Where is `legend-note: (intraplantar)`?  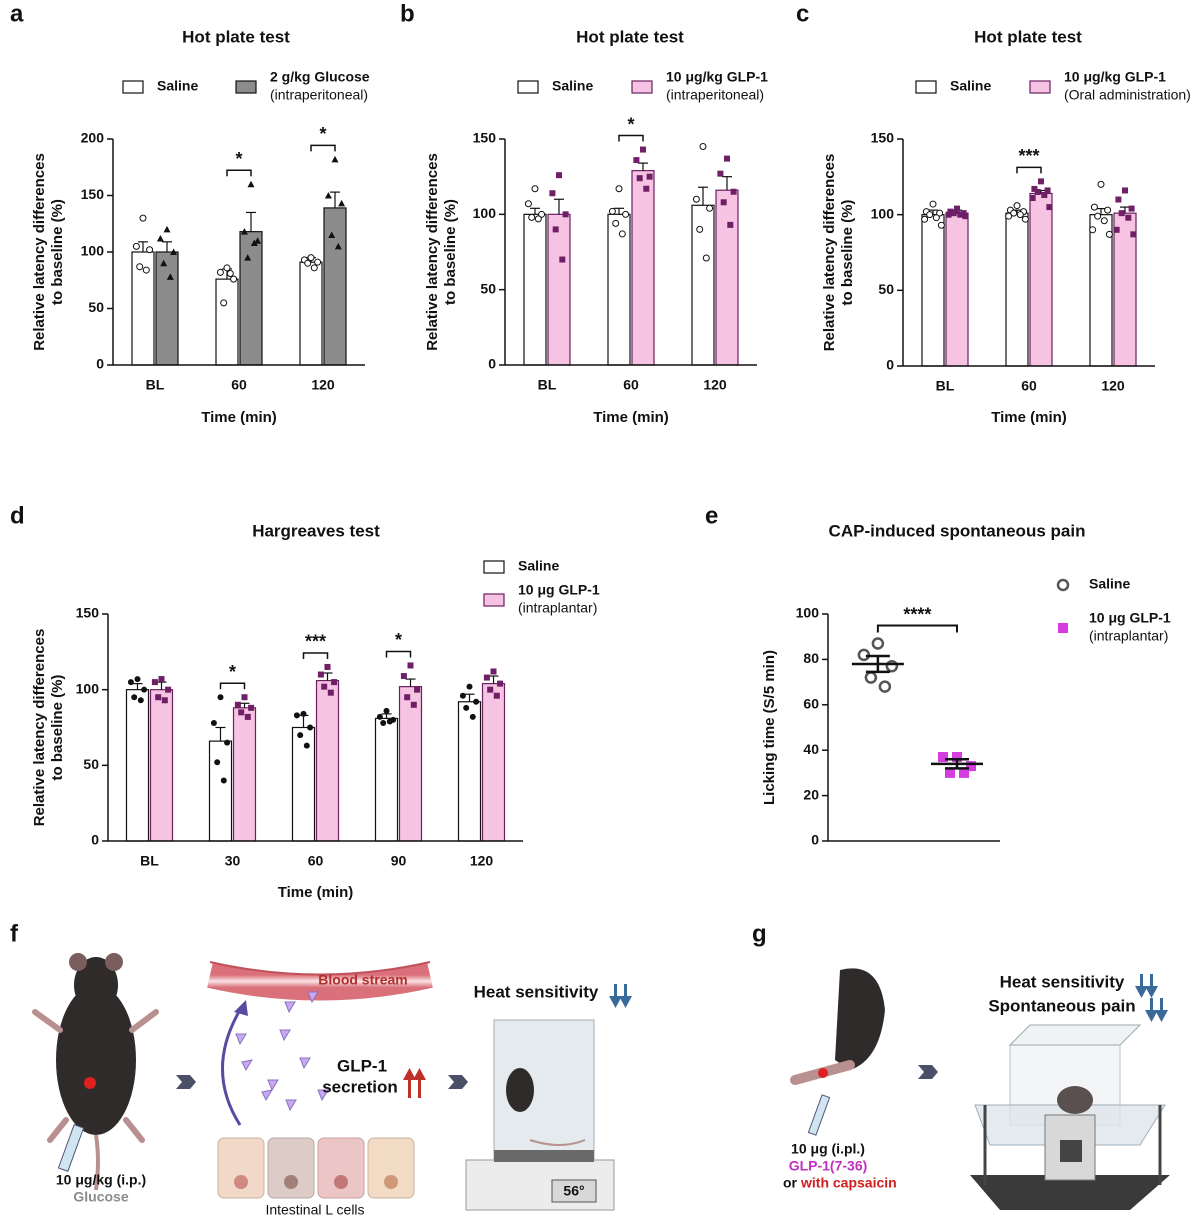 legend-note: (intraplantar) is located at coordinates (557, 608).